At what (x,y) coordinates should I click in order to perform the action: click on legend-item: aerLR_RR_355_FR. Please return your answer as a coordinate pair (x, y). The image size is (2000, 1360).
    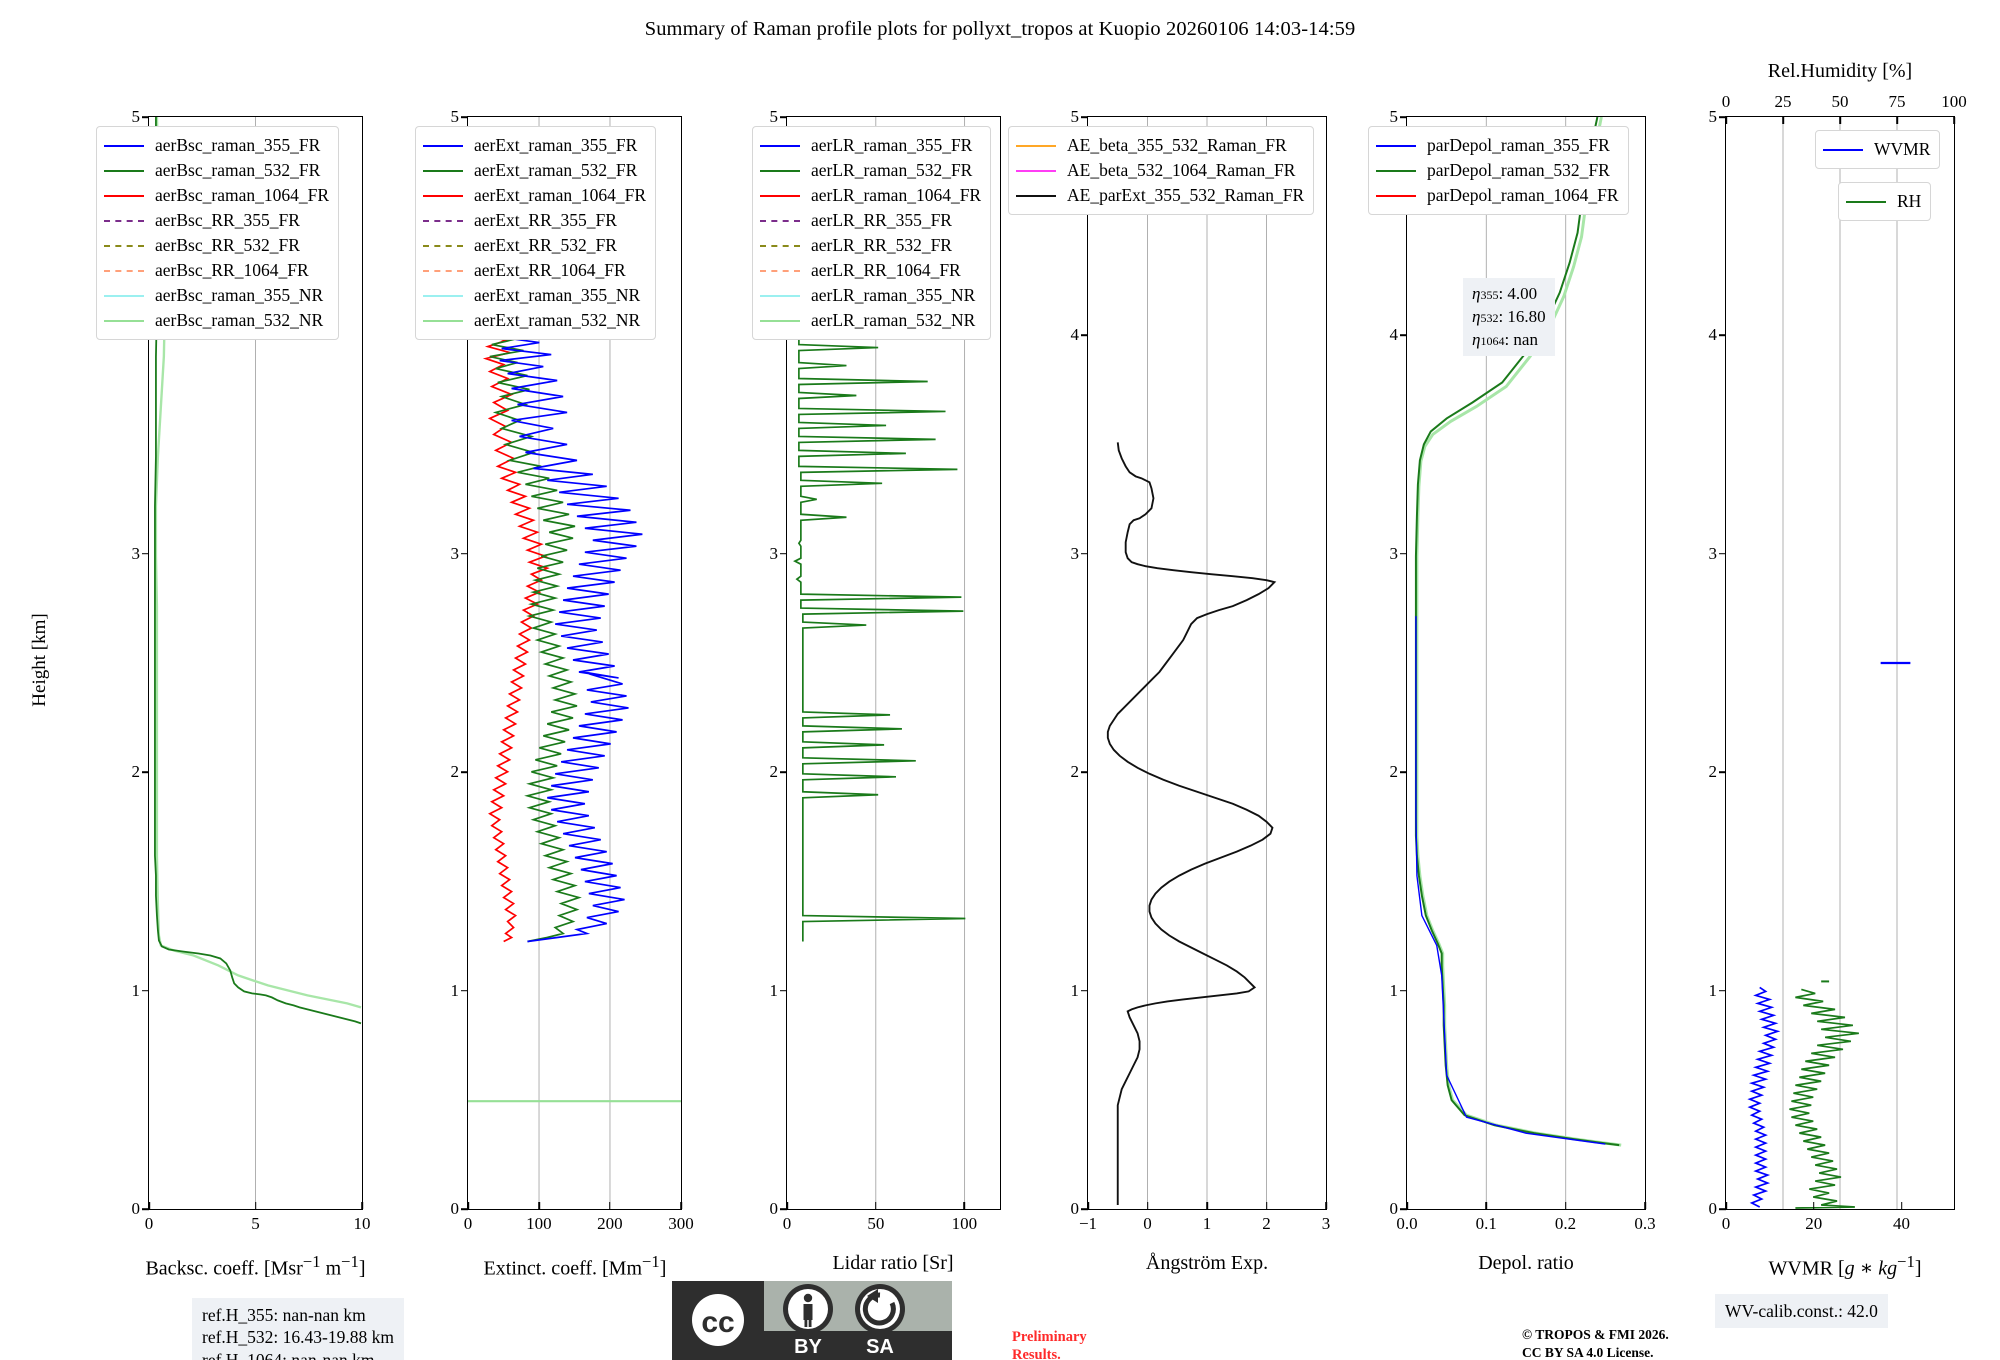
    Looking at the image, I should click on (870, 220).